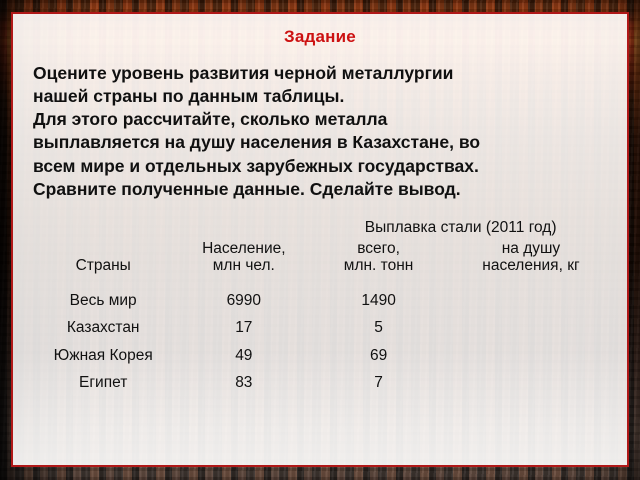 This screenshot has height=480, width=640. I want to click on header-per-capita: на душу населения, кг, so click(531, 259).